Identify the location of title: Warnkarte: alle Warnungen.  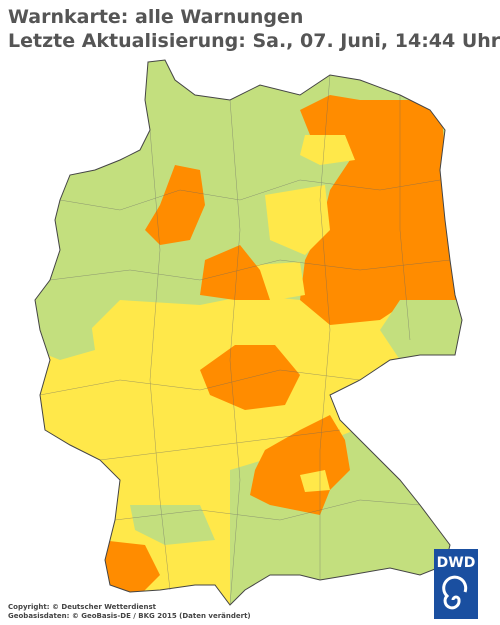
(156, 17).